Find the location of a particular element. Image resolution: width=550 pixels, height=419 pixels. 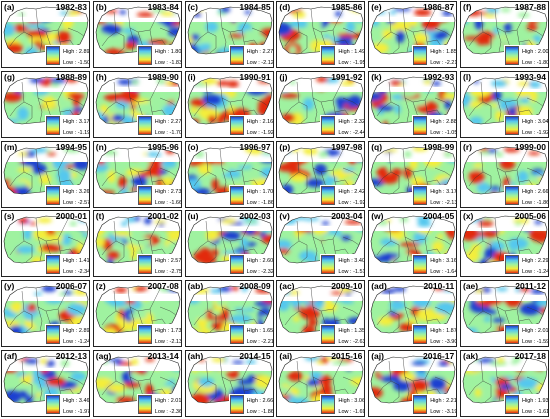

legend-low-value: -1.24 is located at coordinates (83, 342).